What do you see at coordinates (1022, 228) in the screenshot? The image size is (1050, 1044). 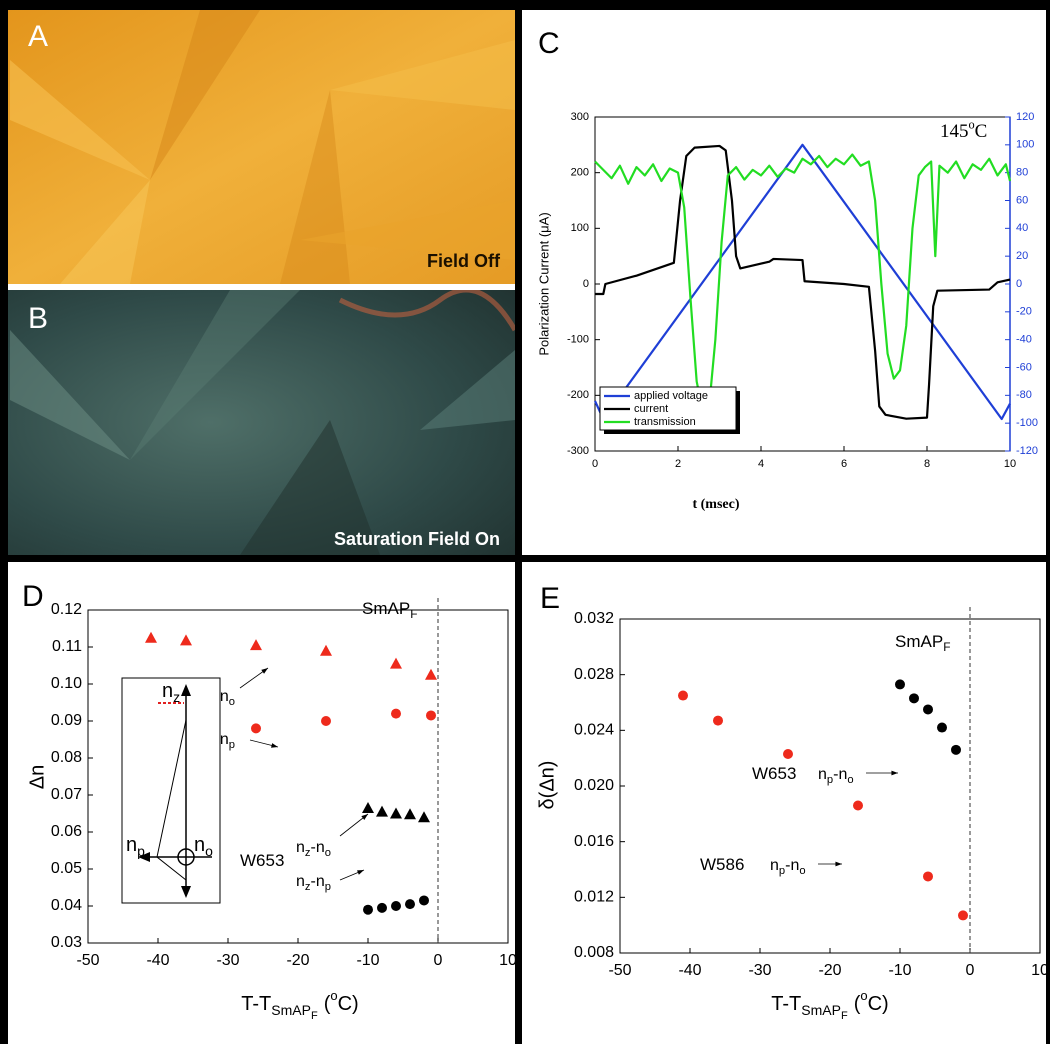 I see `y2-tick-label: 40` at bounding box center [1022, 228].